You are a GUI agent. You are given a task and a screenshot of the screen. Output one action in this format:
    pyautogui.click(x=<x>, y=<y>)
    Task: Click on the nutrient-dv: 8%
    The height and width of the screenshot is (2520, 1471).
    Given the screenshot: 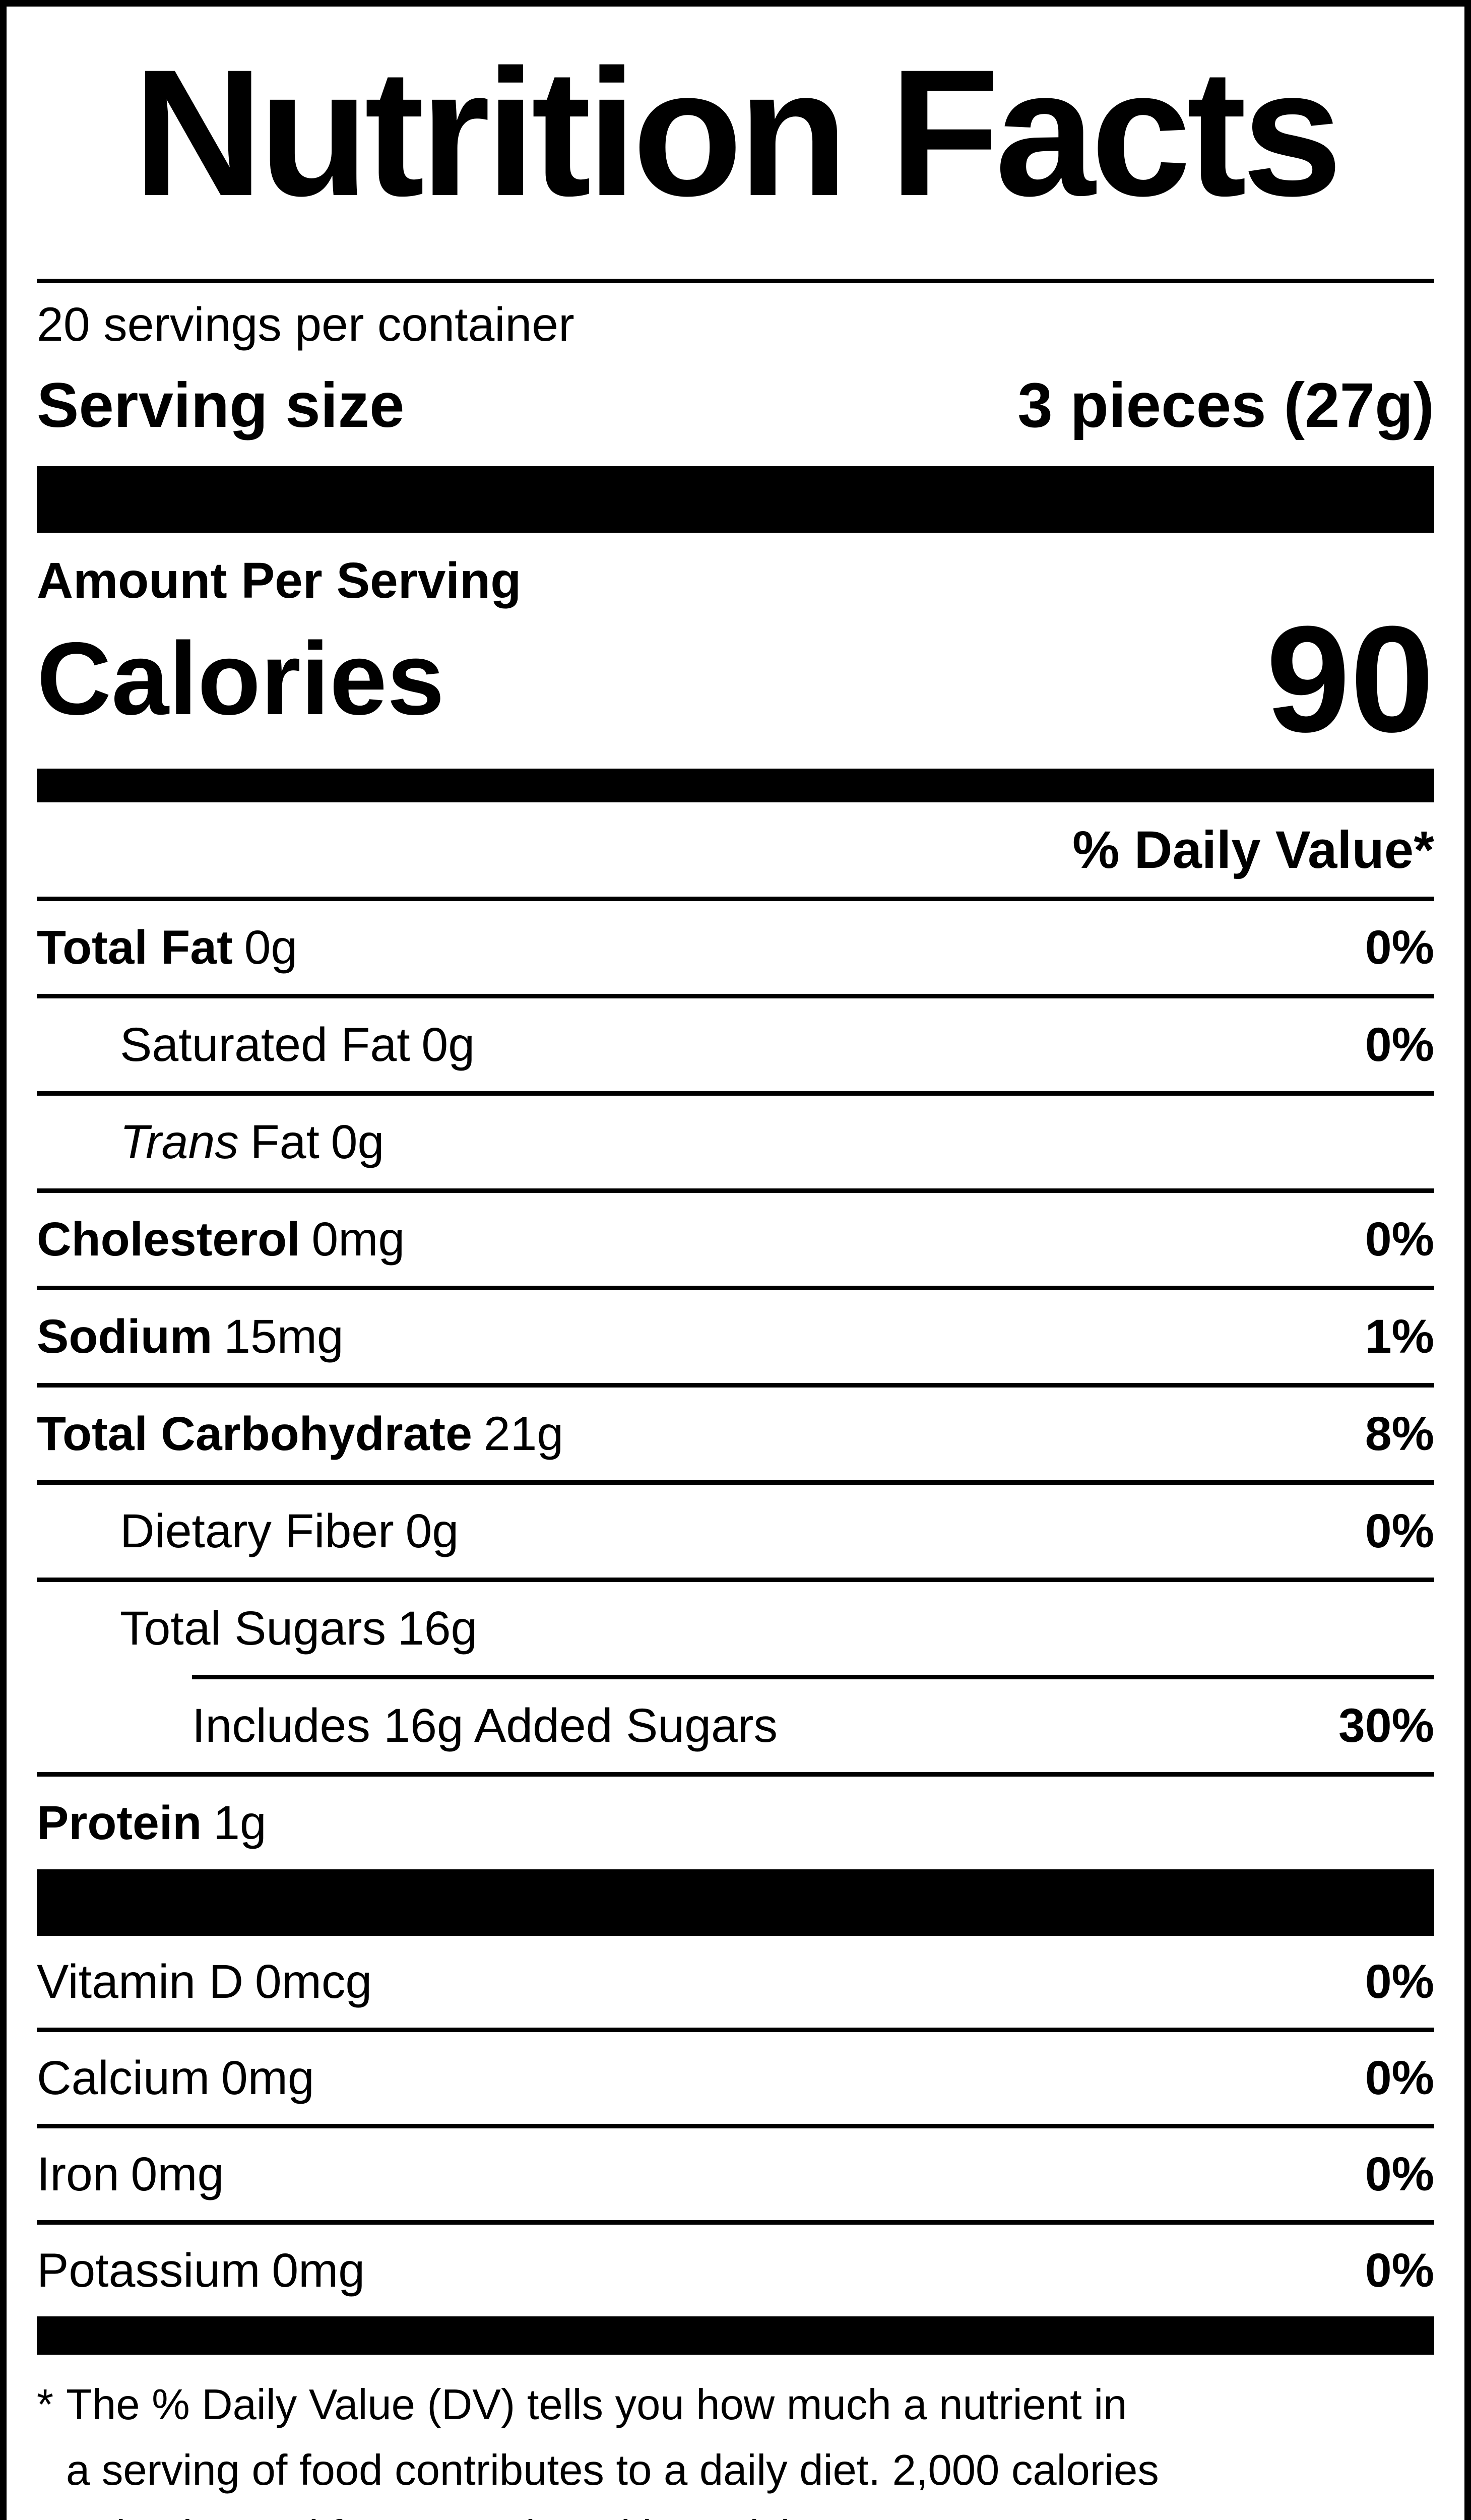 What is the action you would take?
    pyautogui.click(x=1399, y=1434)
    